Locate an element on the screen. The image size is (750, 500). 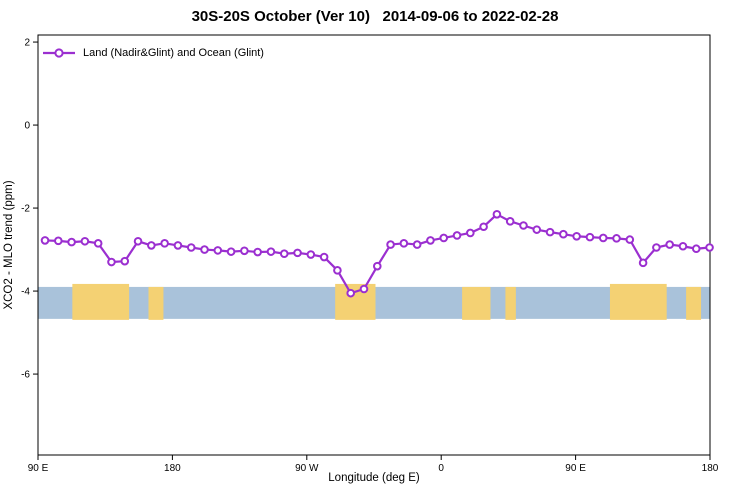
x-axis-label: Longitude (deg E) is located at coordinates (374, 478).